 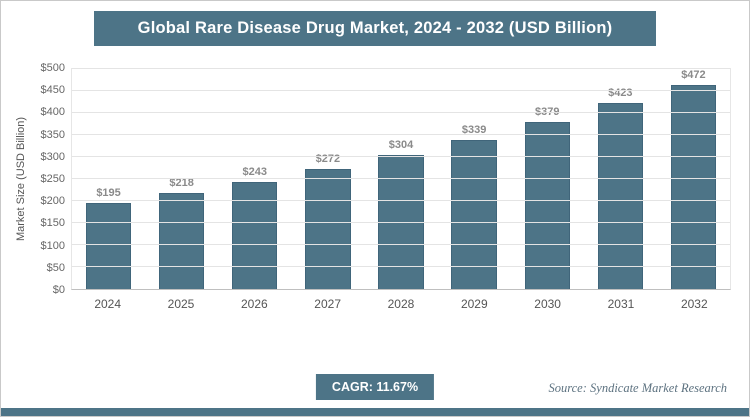 I want to click on y-tick-label: $200, so click(x=52, y=201).